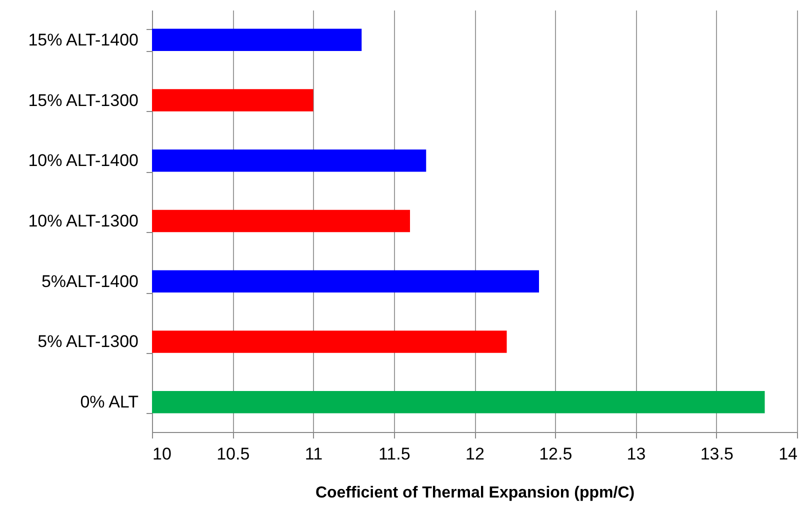 The height and width of the screenshot is (513, 812). Describe the element at coordinates (788, 454) in the screenshot. I see `x-tick-label: 14` at that location.